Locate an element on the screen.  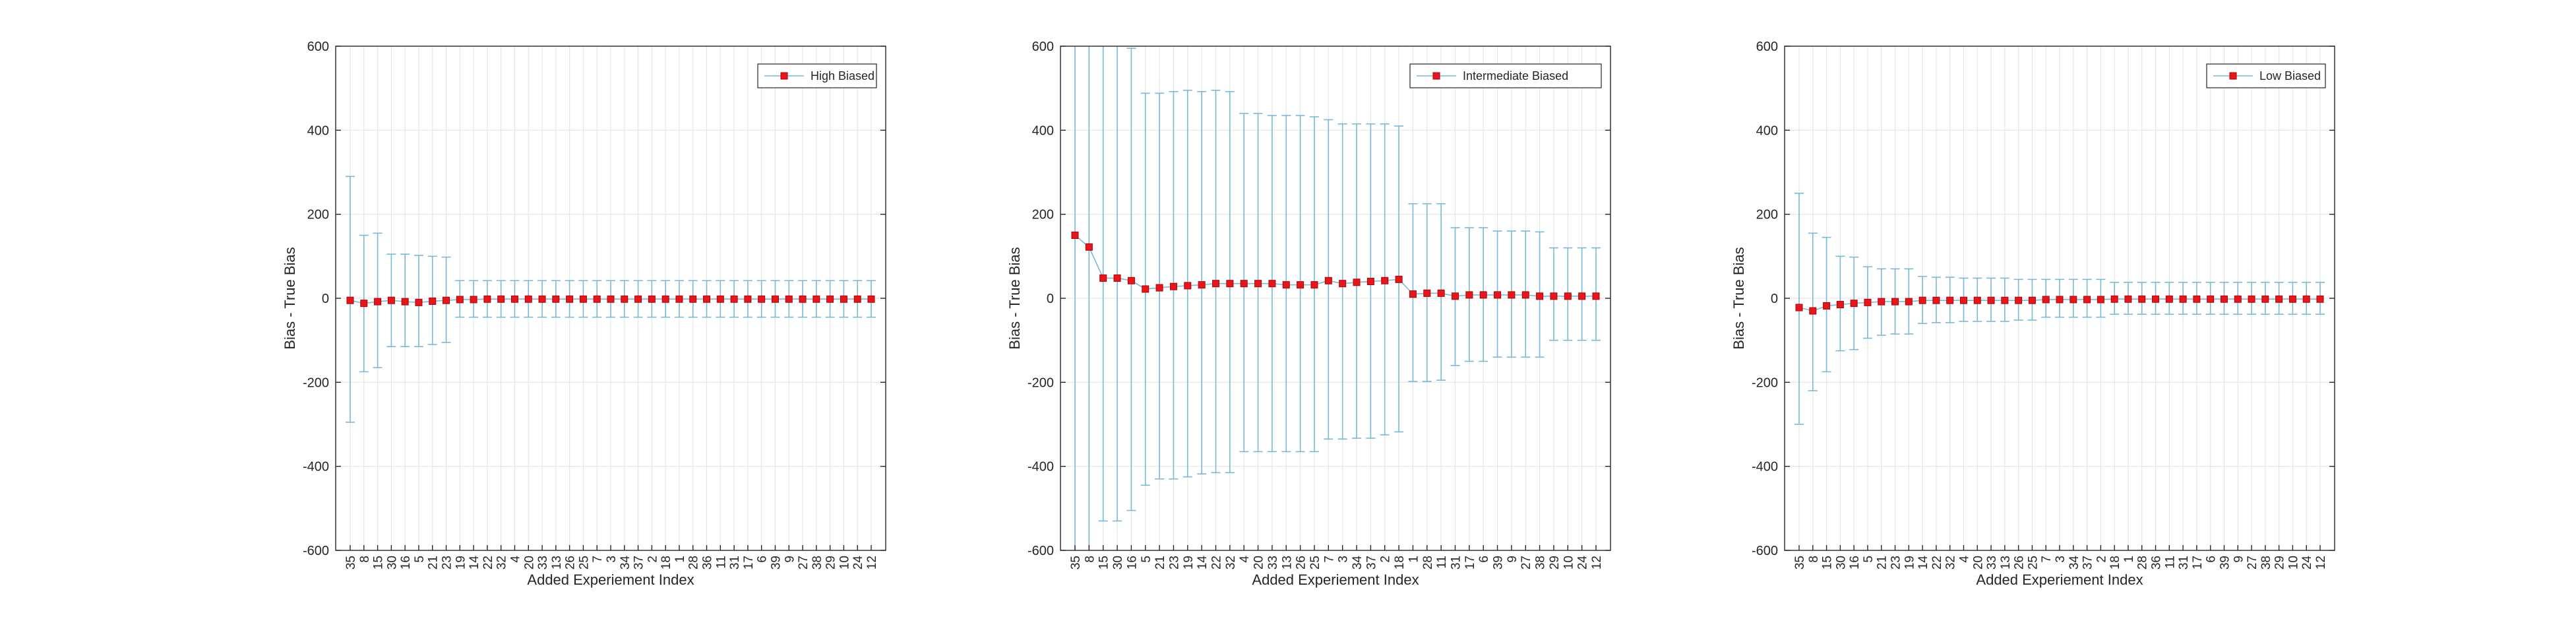
x-tick-label: 31 is located at coordinates (1456, 563).